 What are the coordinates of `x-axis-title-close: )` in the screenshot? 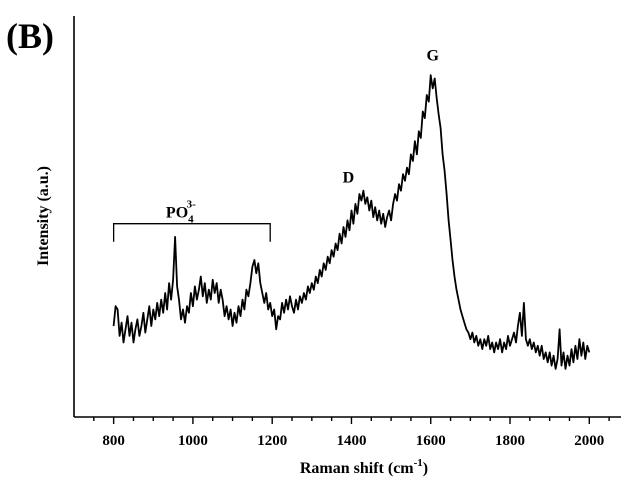 It's located at (425, 468).